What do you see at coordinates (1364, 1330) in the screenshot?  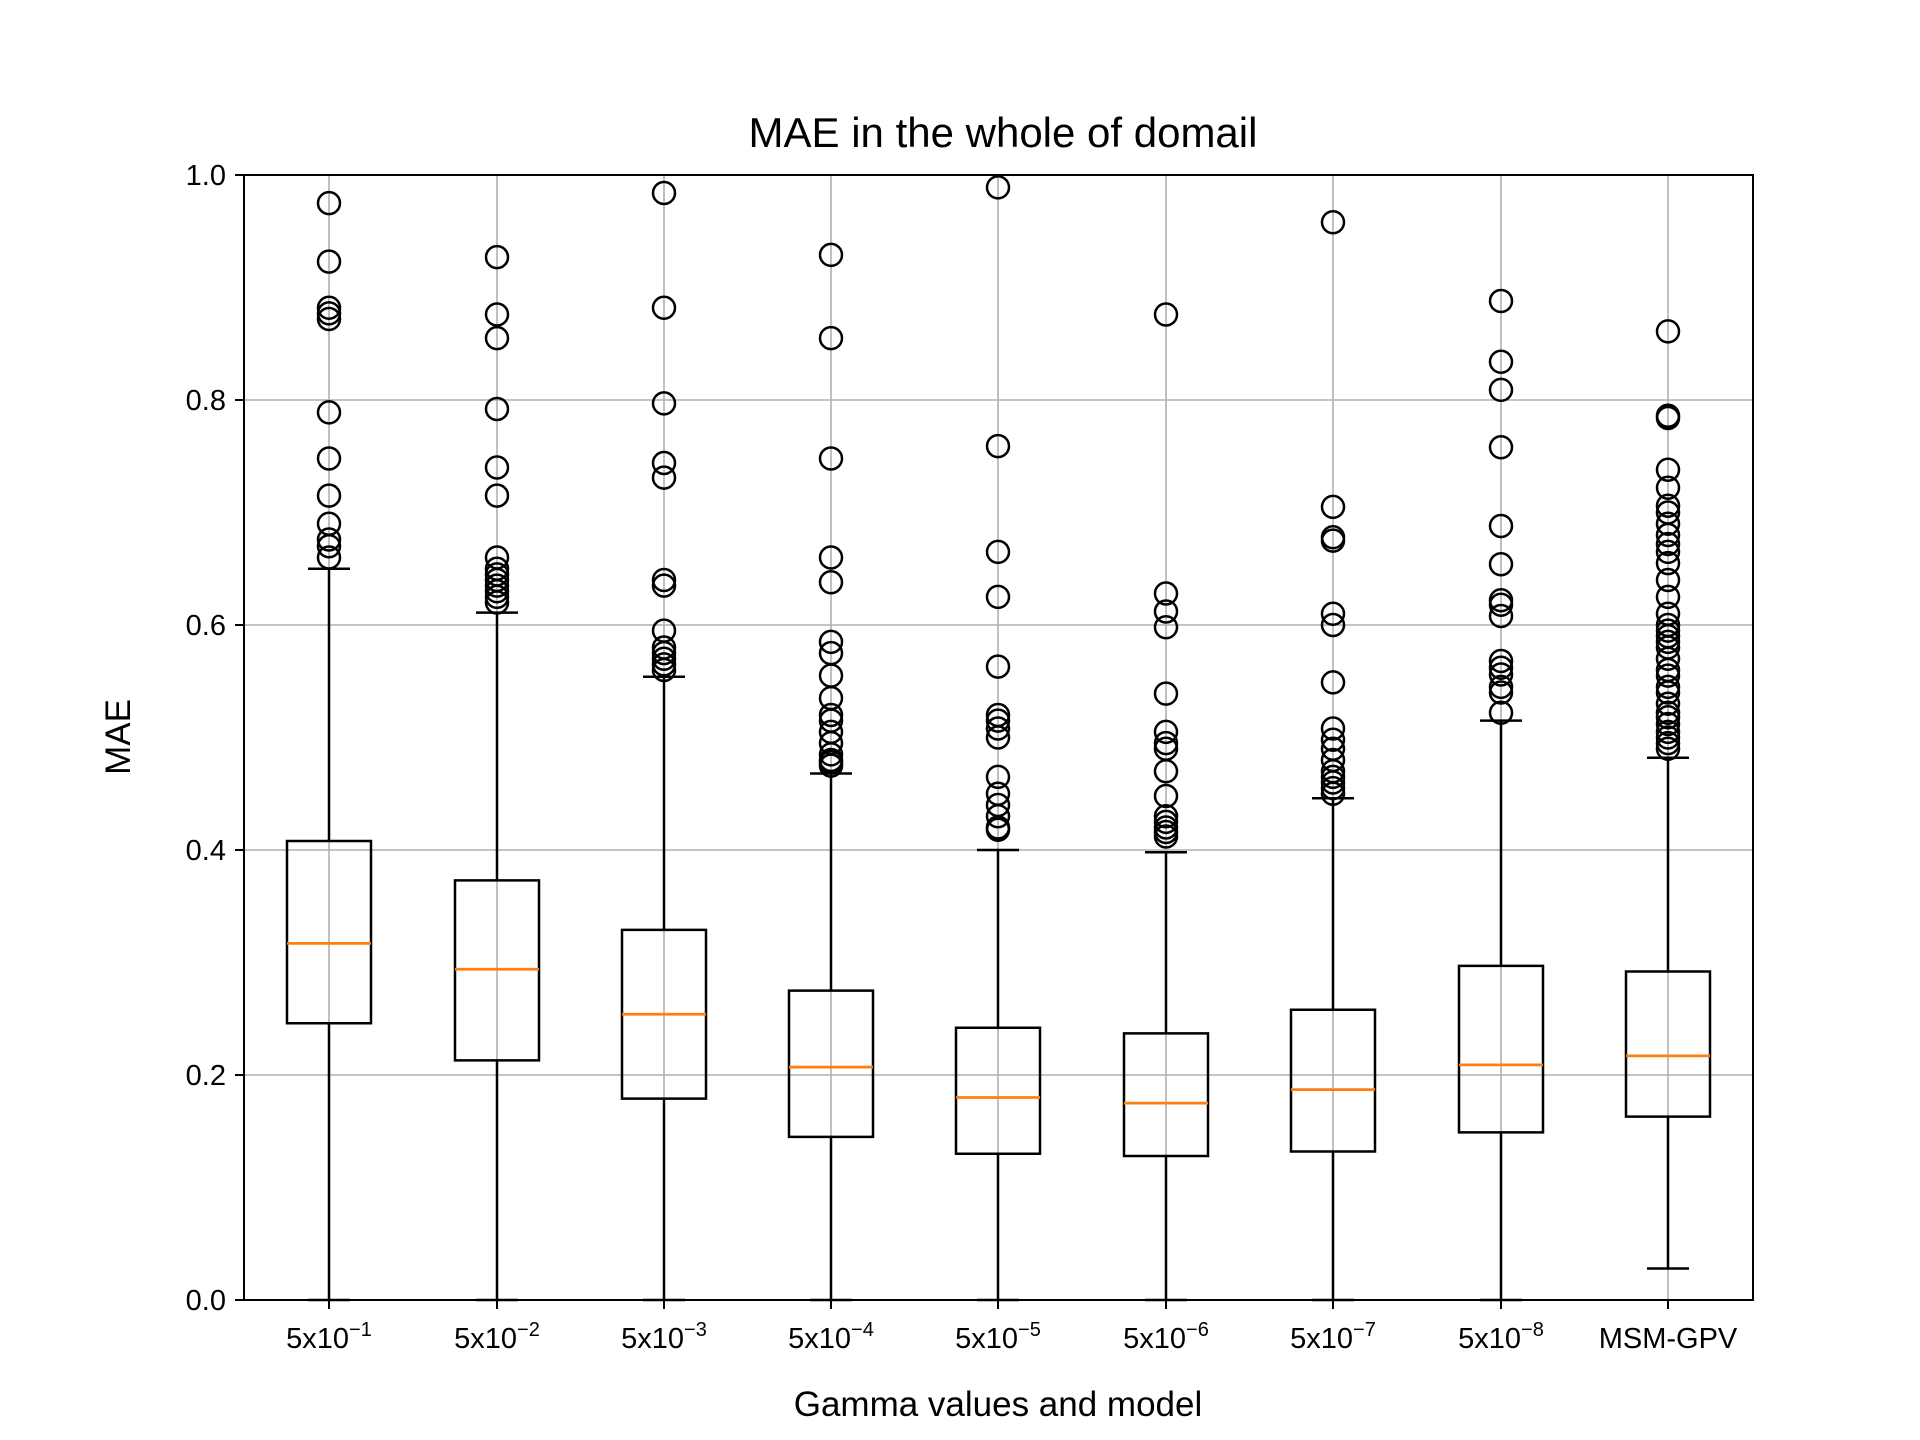 I see `x-tick-label-exponent: −7` at bounding box center [1364, 1330].